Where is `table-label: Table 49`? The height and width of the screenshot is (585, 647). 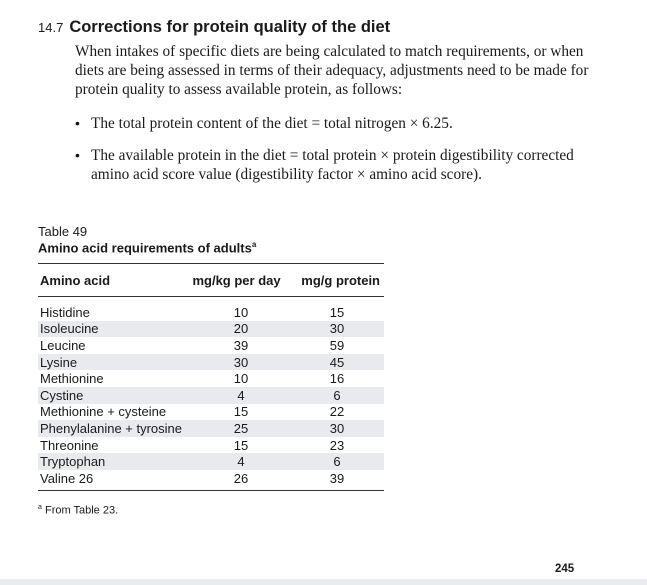 table-label: Table 49 is located at coordinates (63, 231).